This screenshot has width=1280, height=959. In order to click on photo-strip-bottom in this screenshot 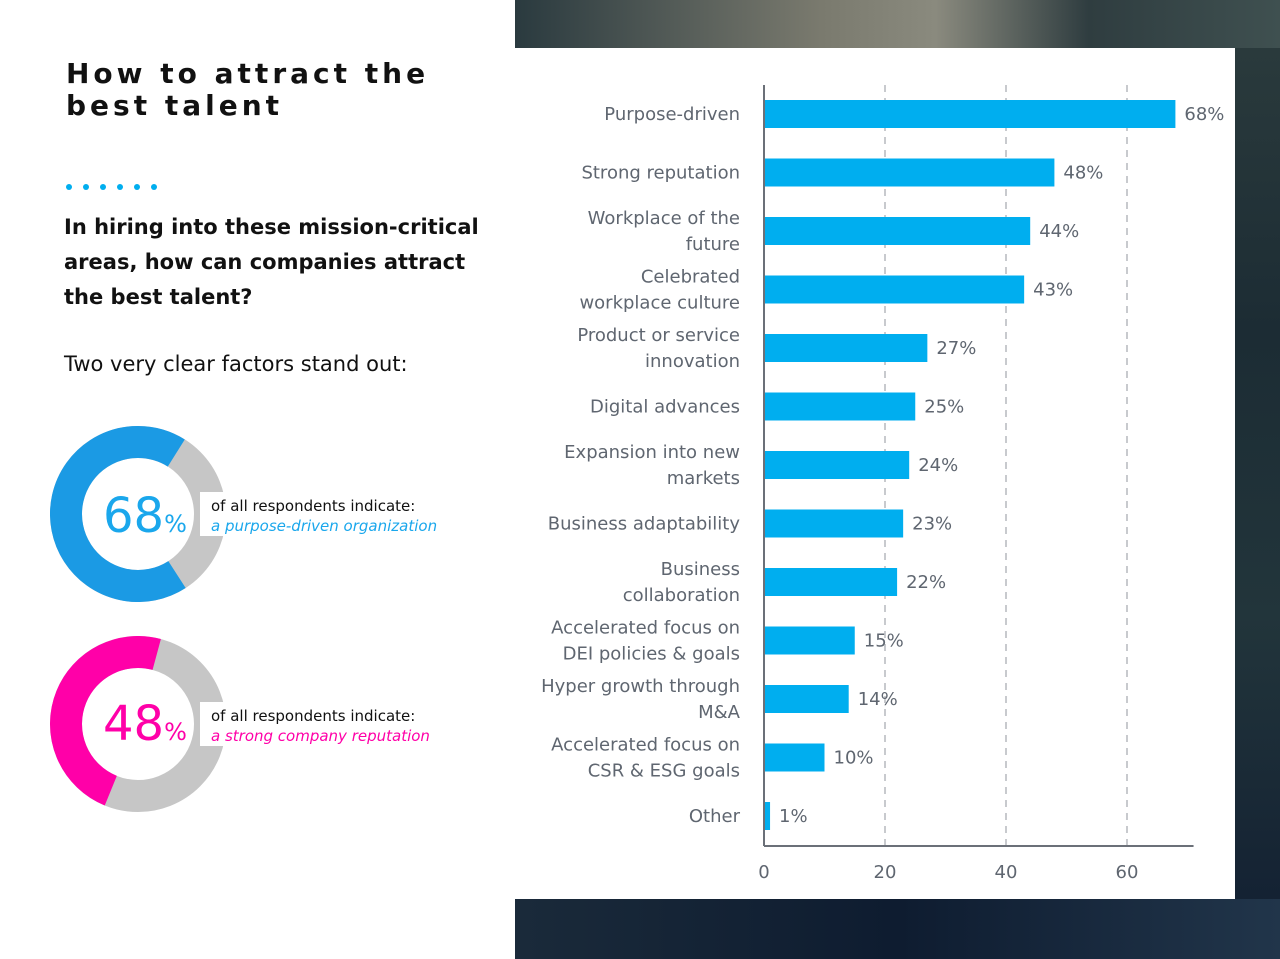, I will do `click(897, 929)`.